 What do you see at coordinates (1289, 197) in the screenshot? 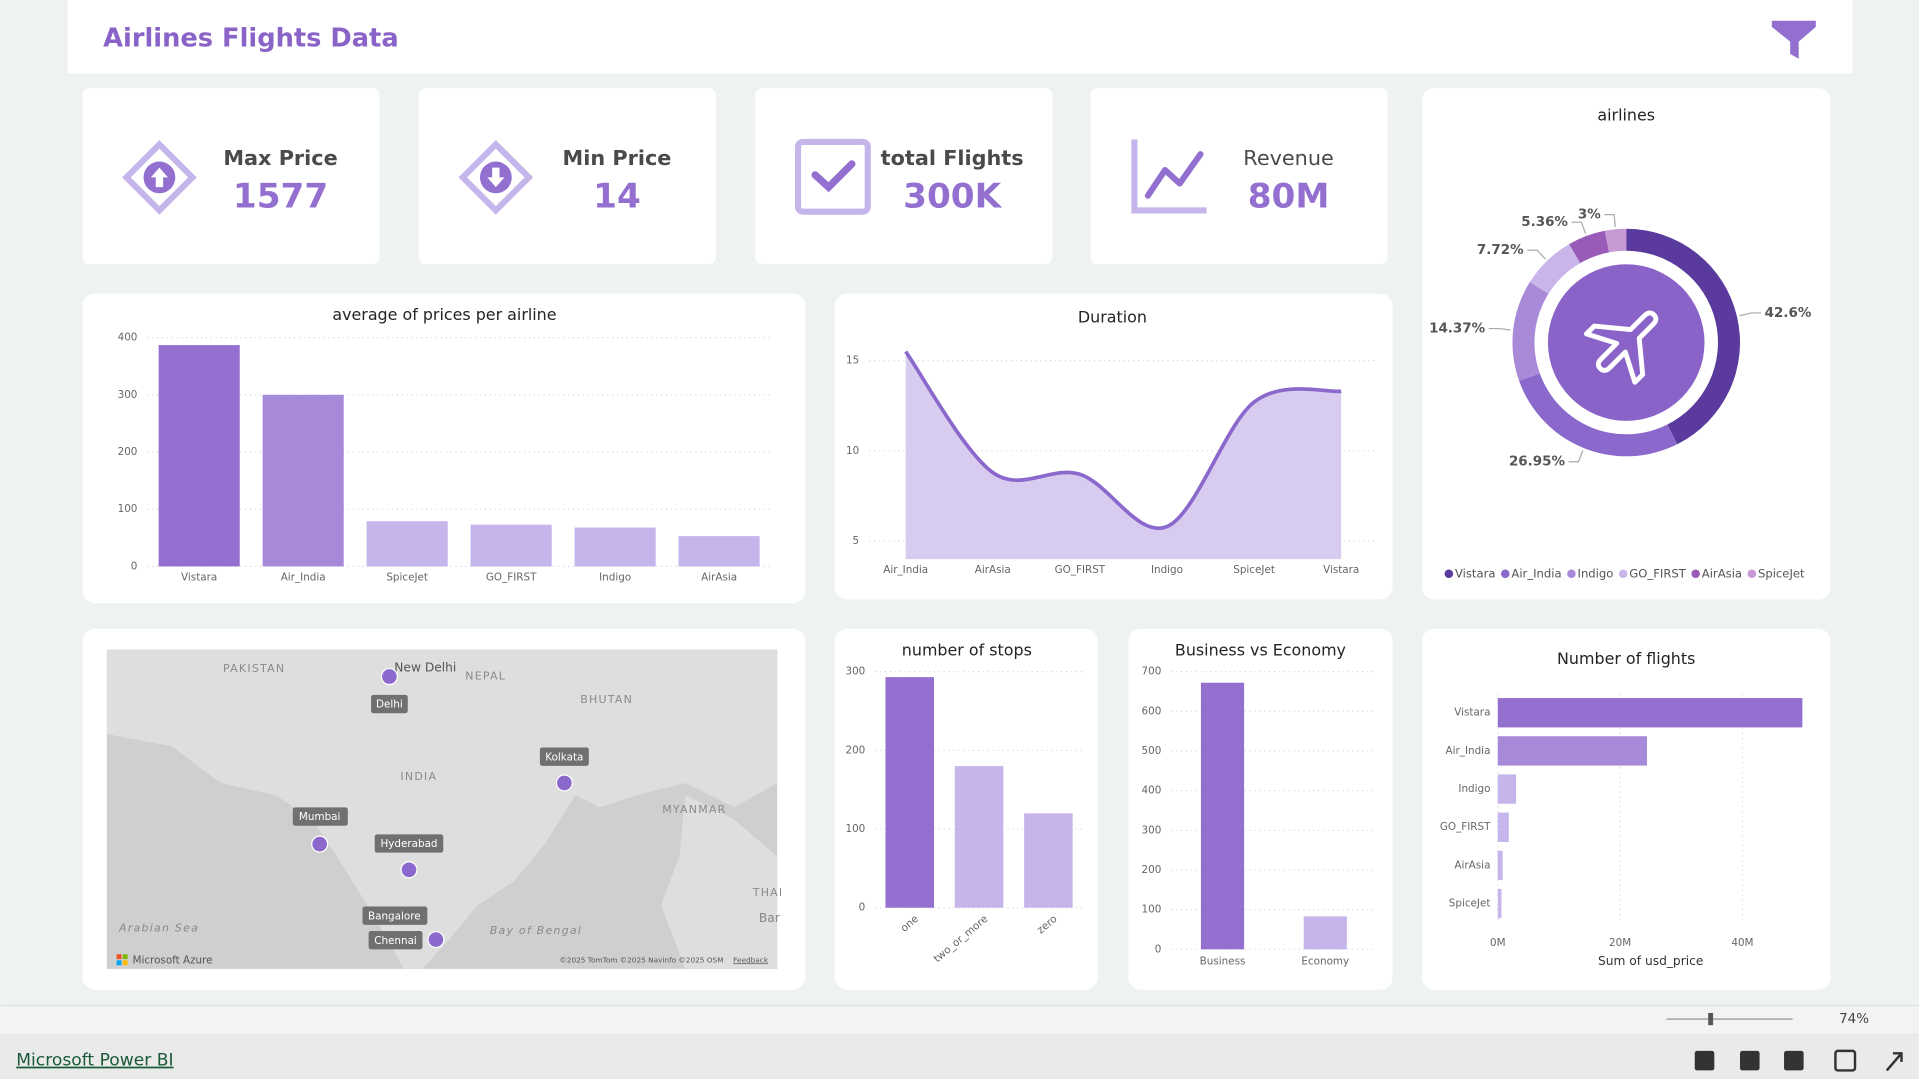
I see `kpi-value: 80M` at bounding box center [1289, 197].